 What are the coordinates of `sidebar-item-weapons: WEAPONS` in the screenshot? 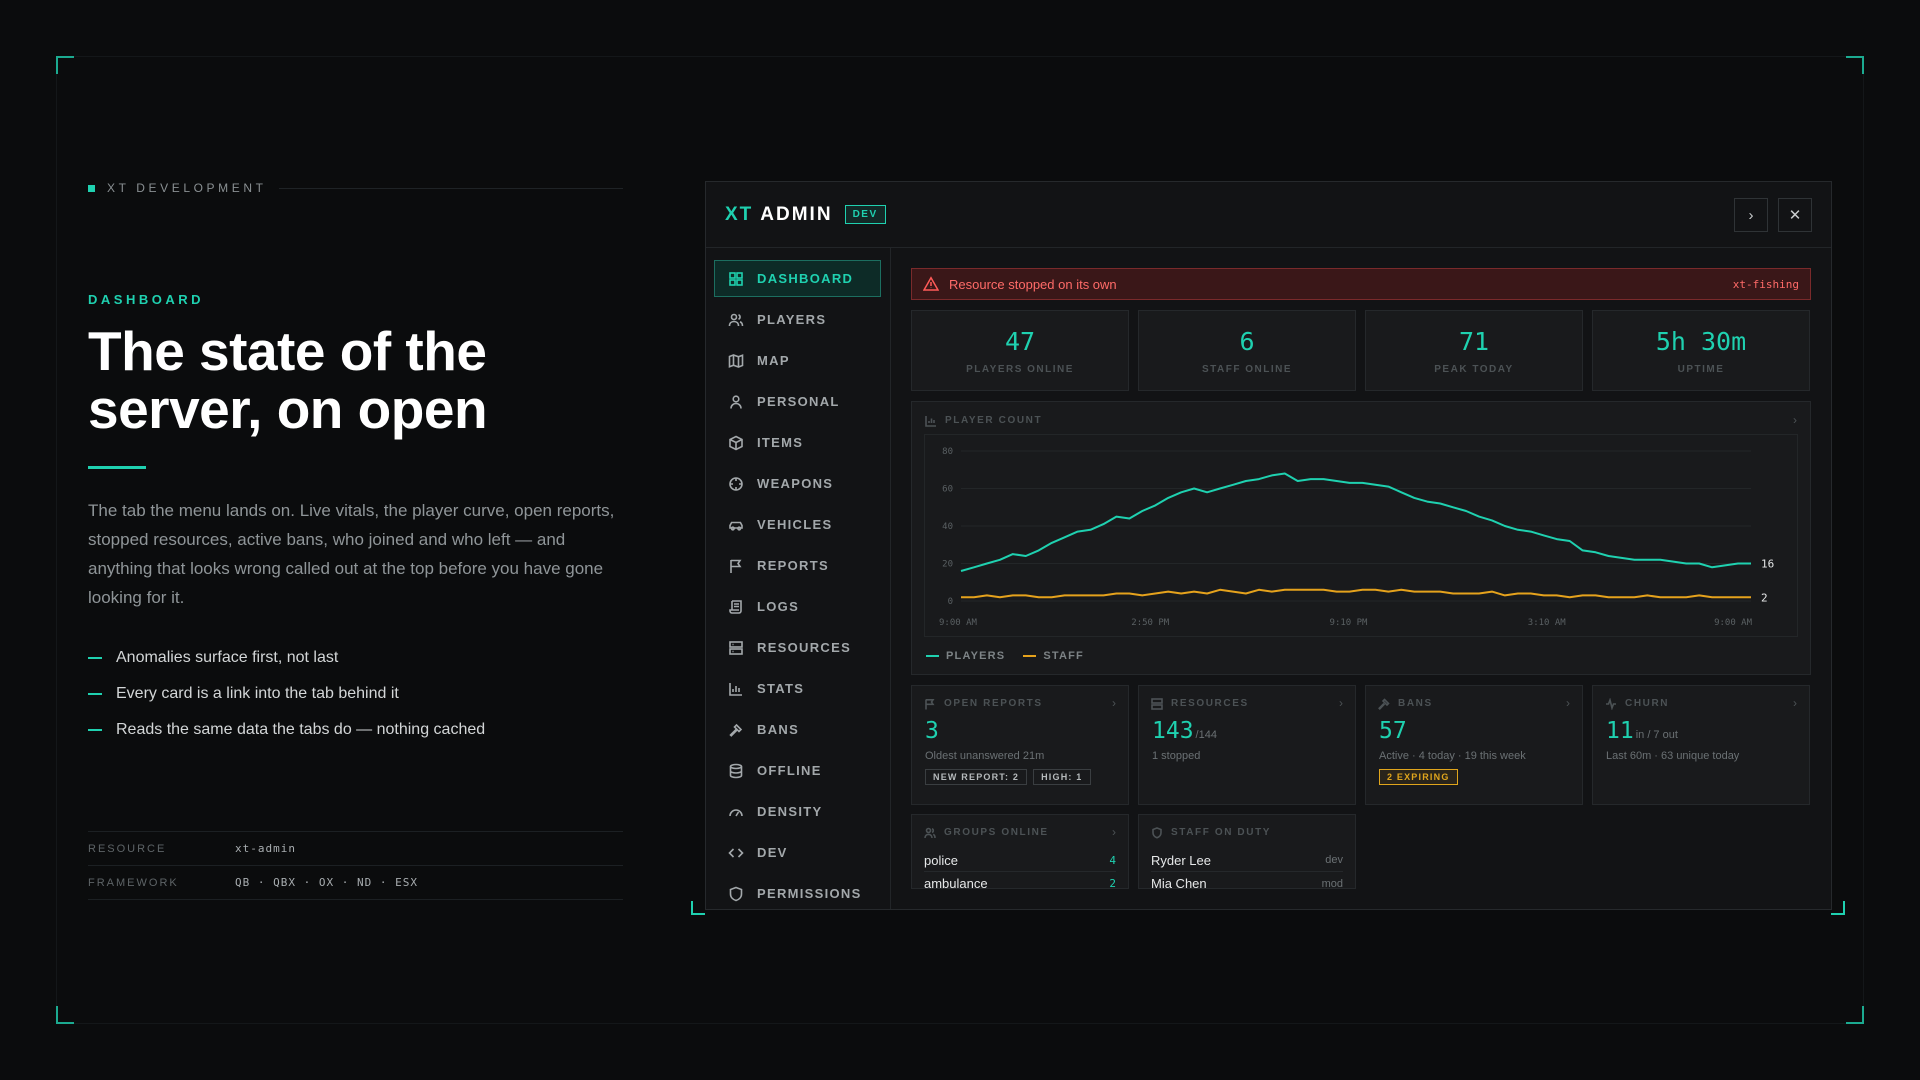 It's located at (797, 483).